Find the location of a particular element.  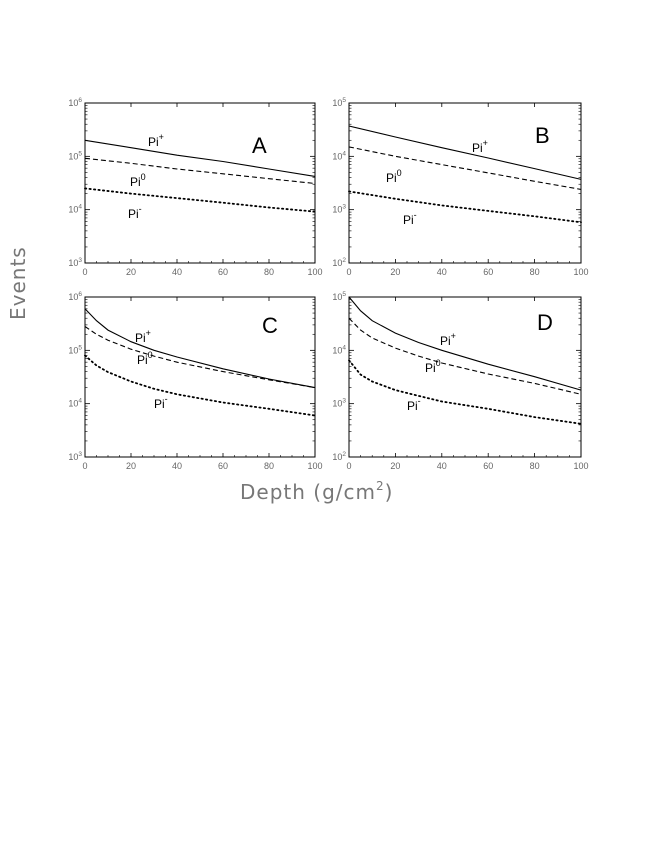

chart-panel-a: 0 20 40 60 80 100 10³ 10⁴ 10⁵ 10⁶ Pi+ Pi0 Pi- A is located at coordinates (195, 187).